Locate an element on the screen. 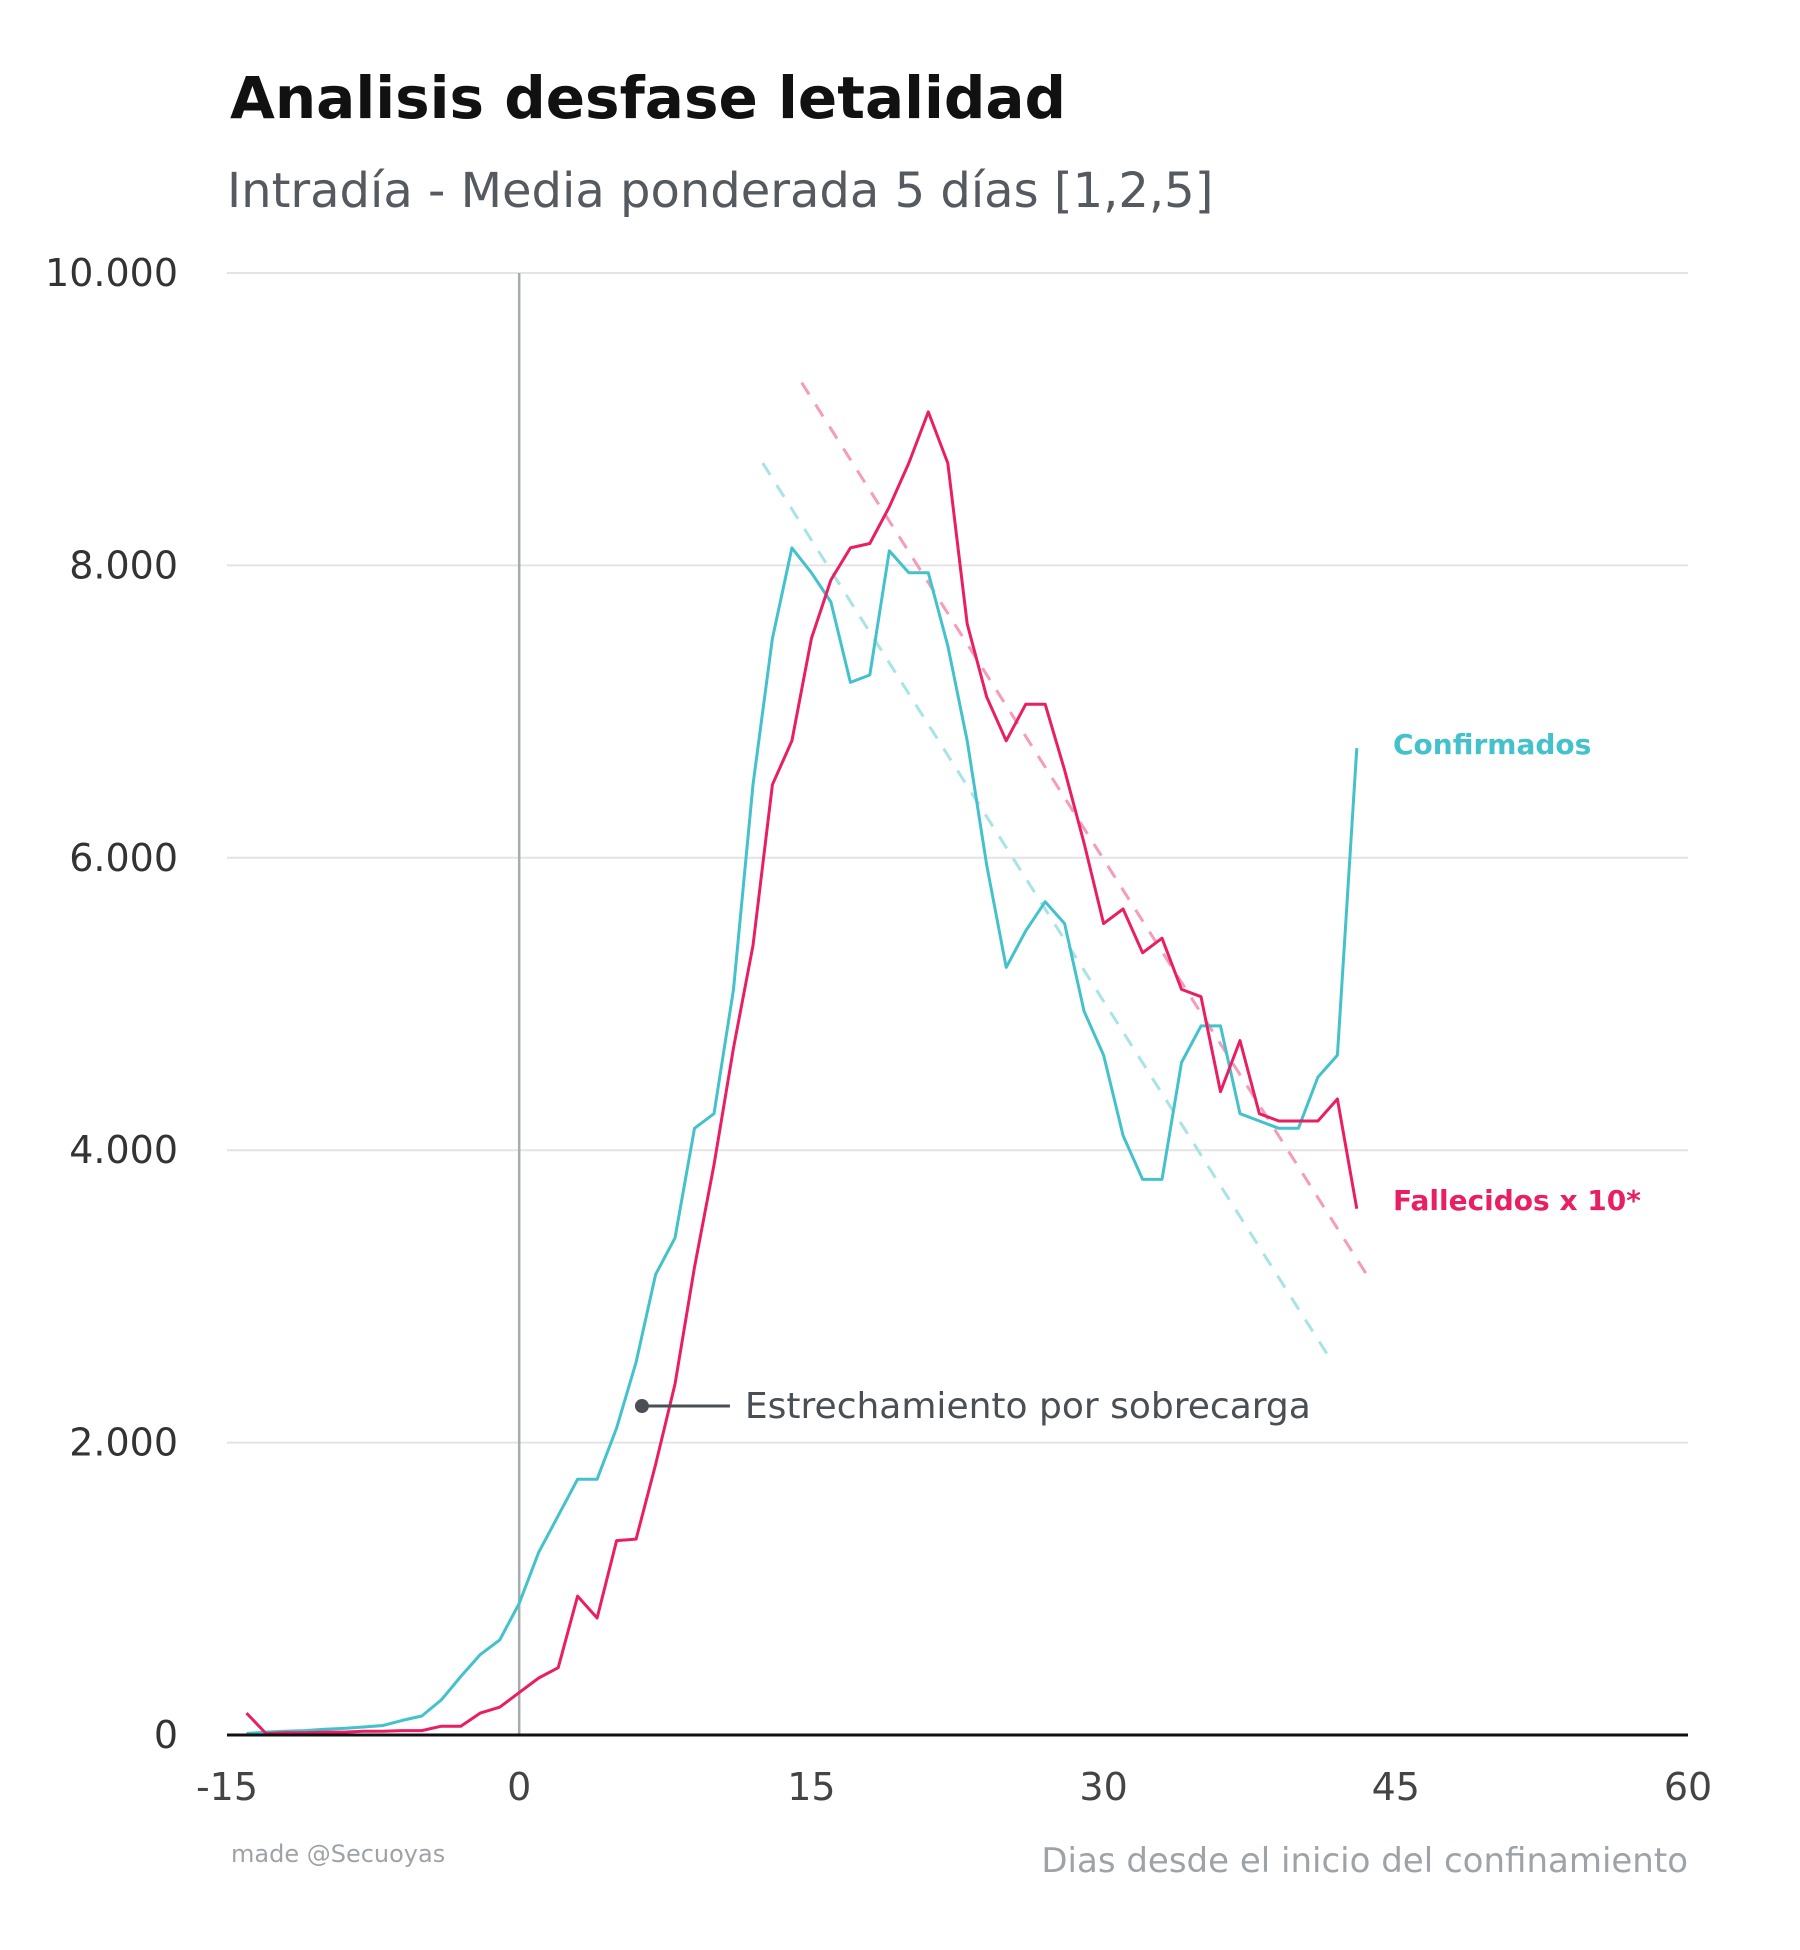 Image resolution: width=1800 pixels, height=1950 pixels. y-tick-label: 0 is located at coordinates (166, 1735).